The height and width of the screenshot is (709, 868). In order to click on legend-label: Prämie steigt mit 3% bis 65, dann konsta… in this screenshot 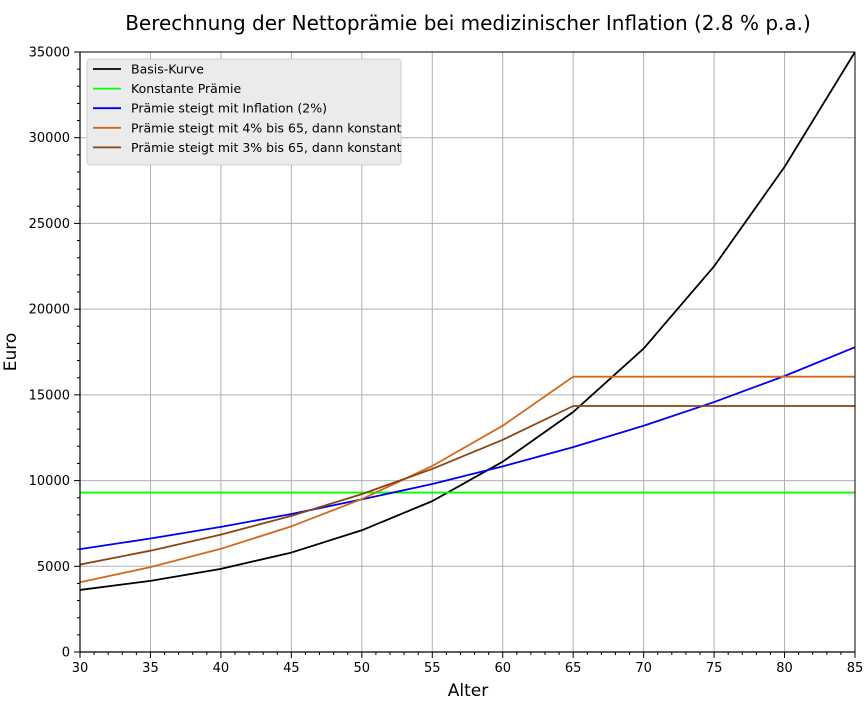, I will do `click(266, 147)`.